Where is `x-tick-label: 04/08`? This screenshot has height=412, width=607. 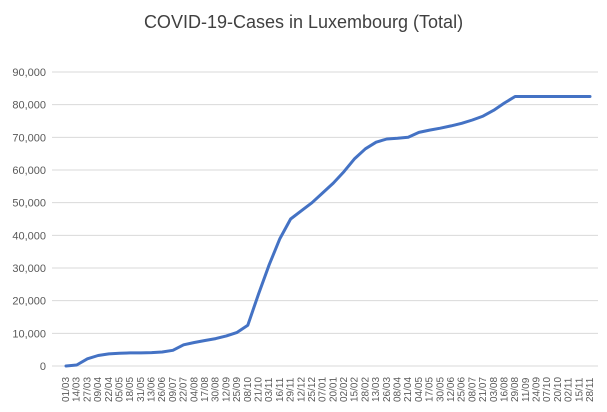
x-tick-label: 04/08 is located at coordinates (194, 389).